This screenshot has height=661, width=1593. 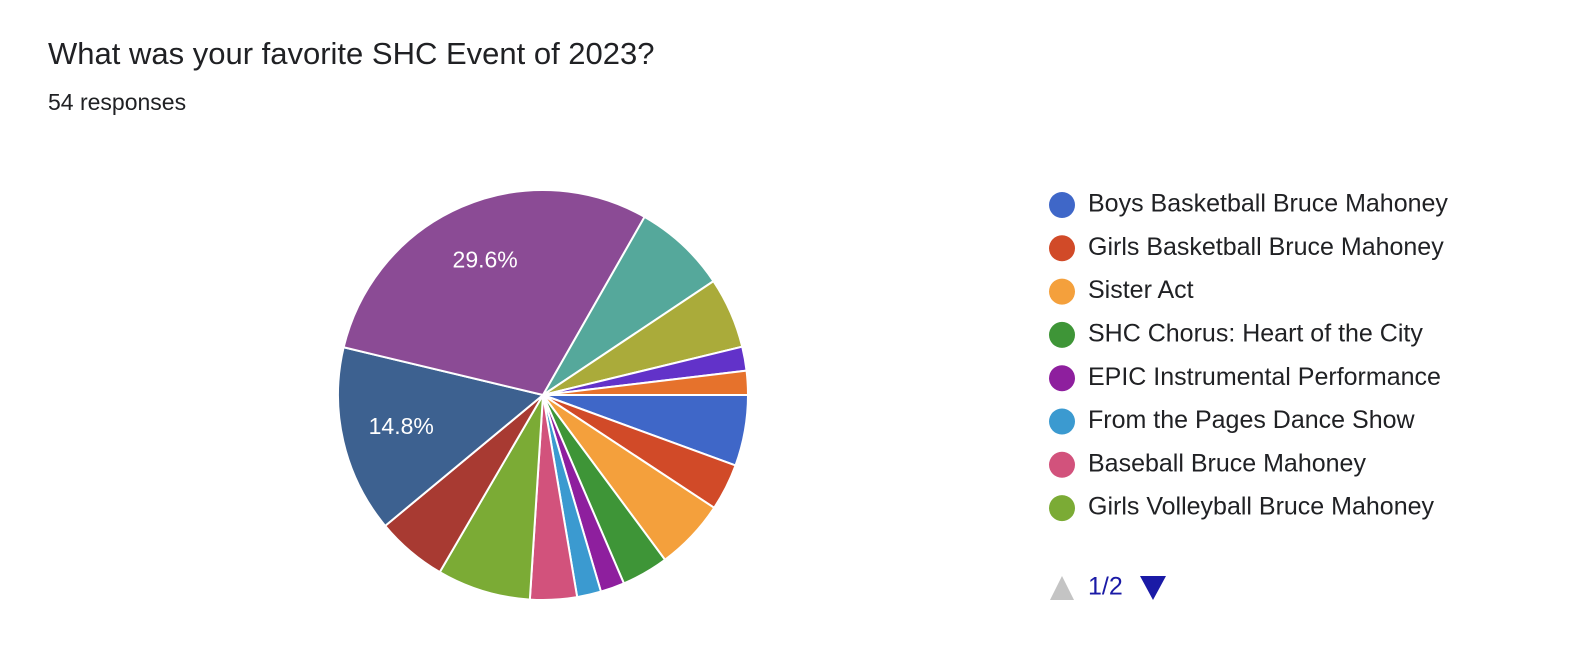 I want to click on legend-label: Girls Volleyball Bruce Mahoney, so click(x=1261, y=507).